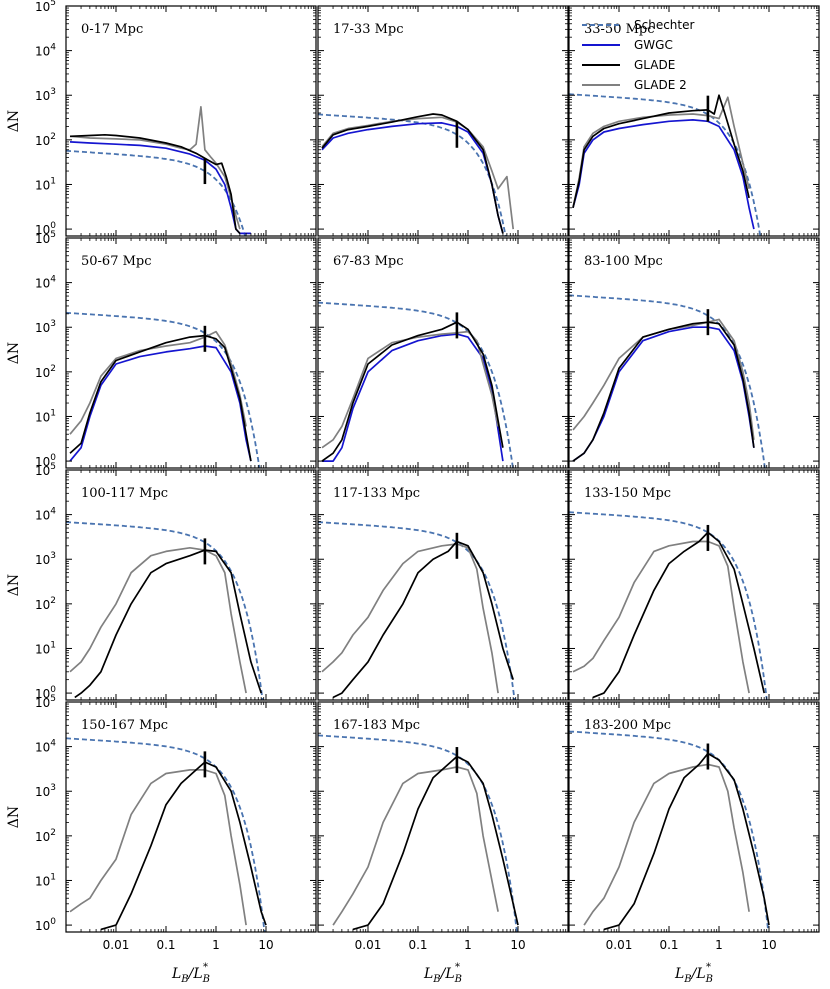 This screenshot has height=989, width=830. What do you see at coordinates (45, 416) in the screenshot?
I see `y-tick-label: 10¹` at bounding box center [45, 416].